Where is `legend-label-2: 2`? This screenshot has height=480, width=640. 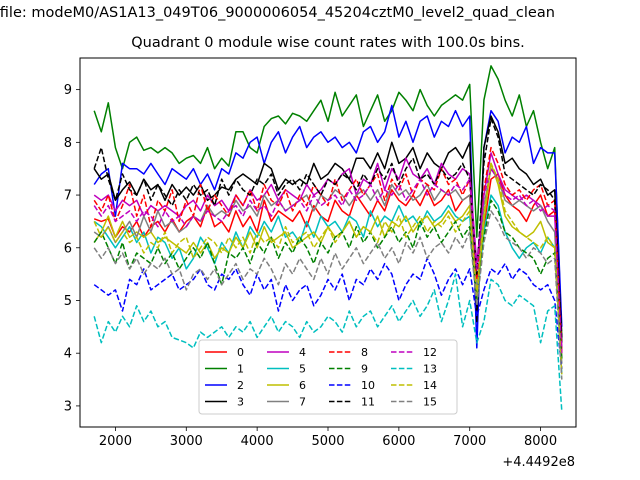 legend-label-2: 2 is located at coordinates (240, 385).